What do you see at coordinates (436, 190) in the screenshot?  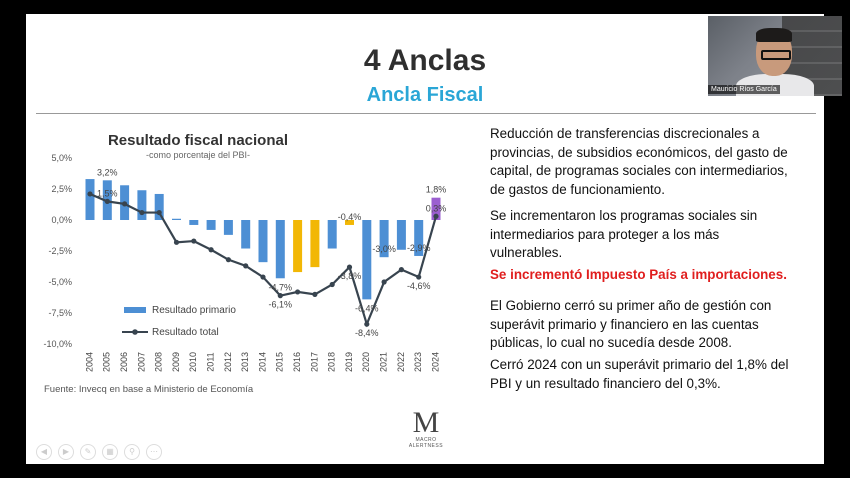 I see `data-label-primario-2024: 1,8%` at bounding box center [436, 190].